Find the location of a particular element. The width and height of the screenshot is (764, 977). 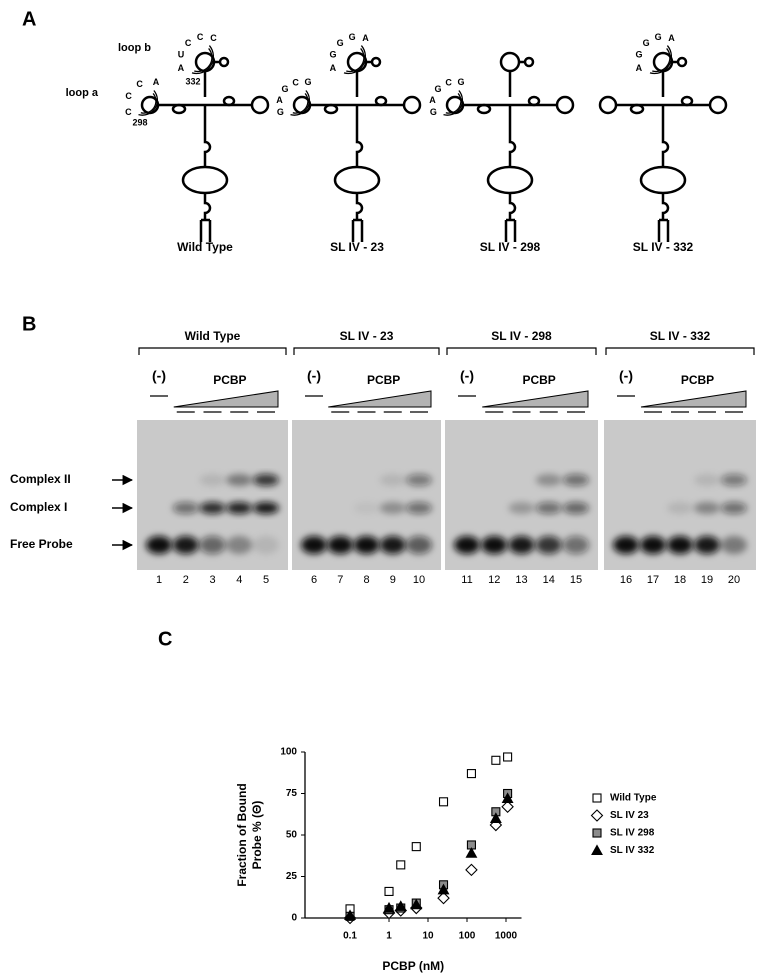

panel-label: B is located at coordinates (29, 324).